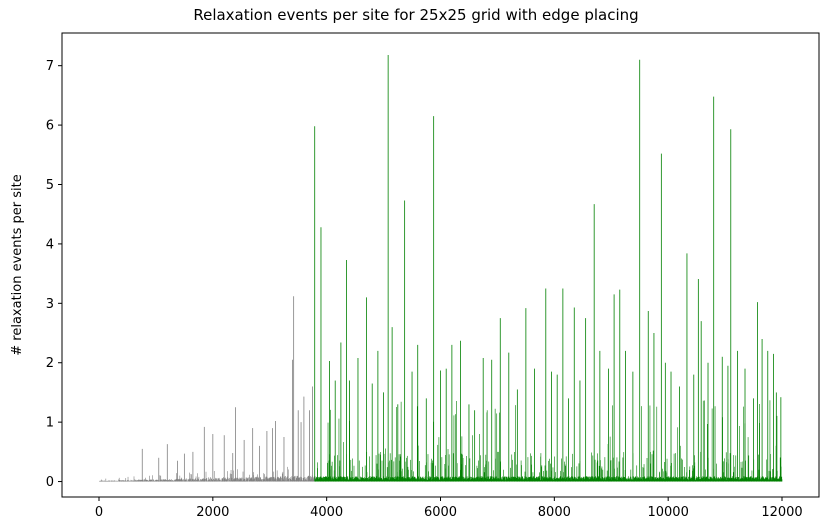  I want to click on y-tick-label: 2, so click(50, 363).